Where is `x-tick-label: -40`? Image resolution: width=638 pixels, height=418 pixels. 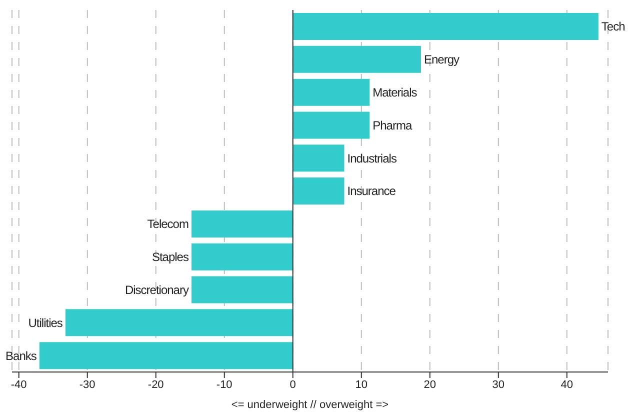
x-tick-label: -40 is located at coordinates (18, 384).